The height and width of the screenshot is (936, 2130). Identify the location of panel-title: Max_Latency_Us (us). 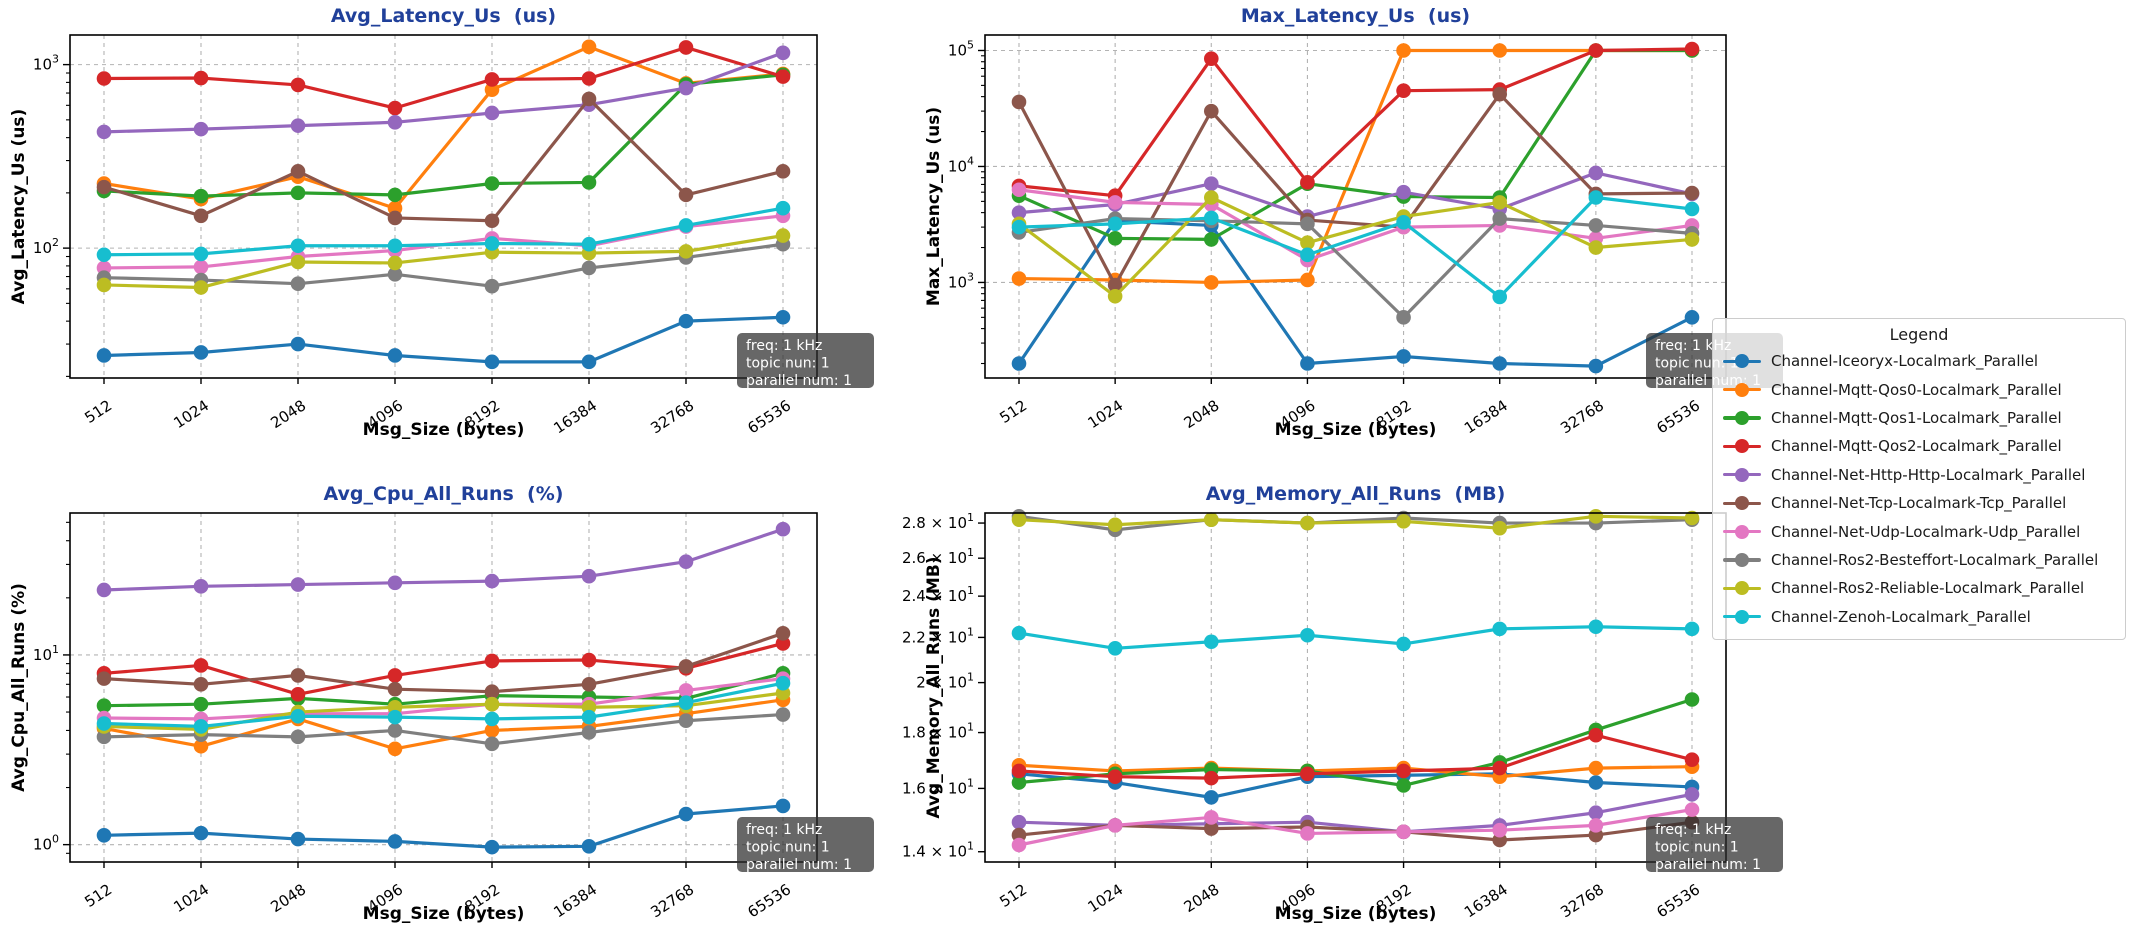
(1355, 16).